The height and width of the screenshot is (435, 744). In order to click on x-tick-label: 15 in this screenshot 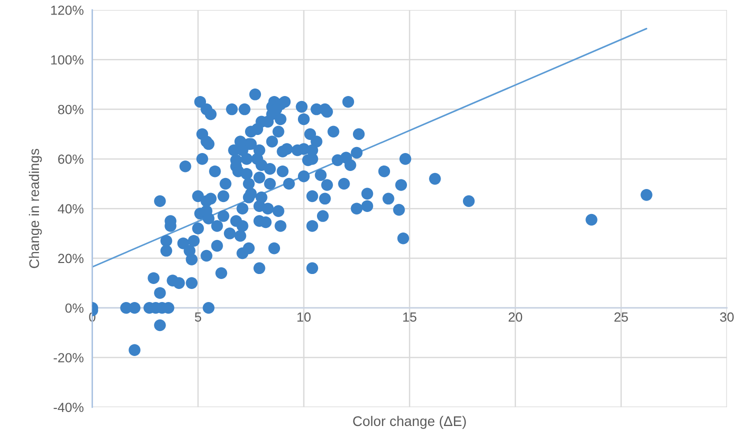, I will do `click(409, 317)`.